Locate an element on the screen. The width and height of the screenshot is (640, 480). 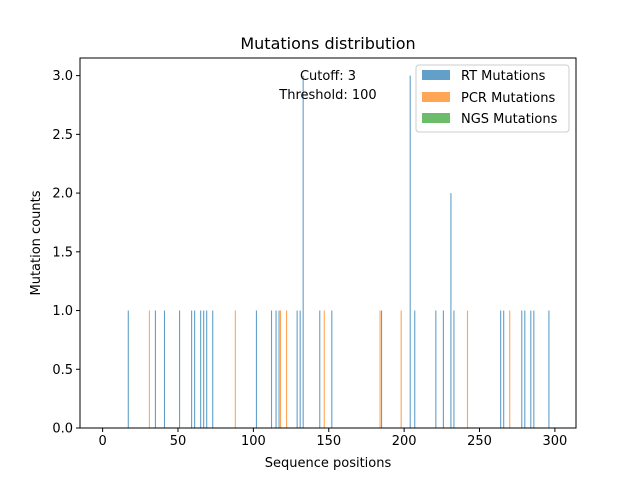
legend: RT Mutations PCR Mutations NGS Mutations is located at coordinates (492, 98).